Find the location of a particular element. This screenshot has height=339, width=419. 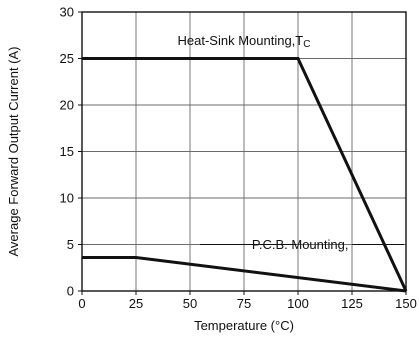

x-tick-label: 150 is located at coordinates (406, 303).